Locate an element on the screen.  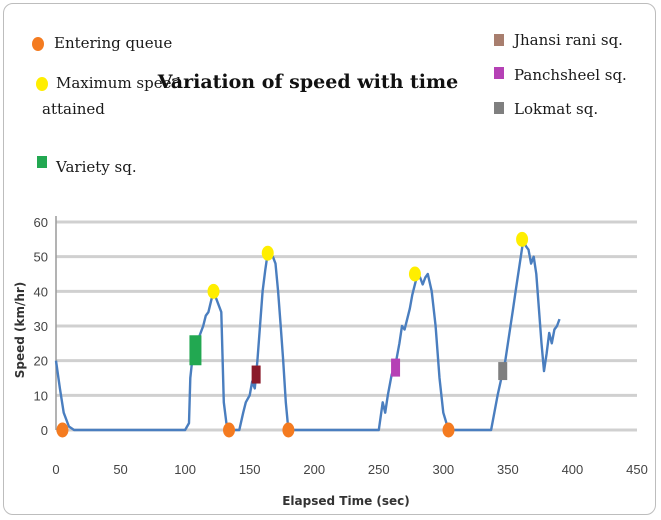
x-axis-label: Elapsed Time (sec) is located at coordinates (346, 501).